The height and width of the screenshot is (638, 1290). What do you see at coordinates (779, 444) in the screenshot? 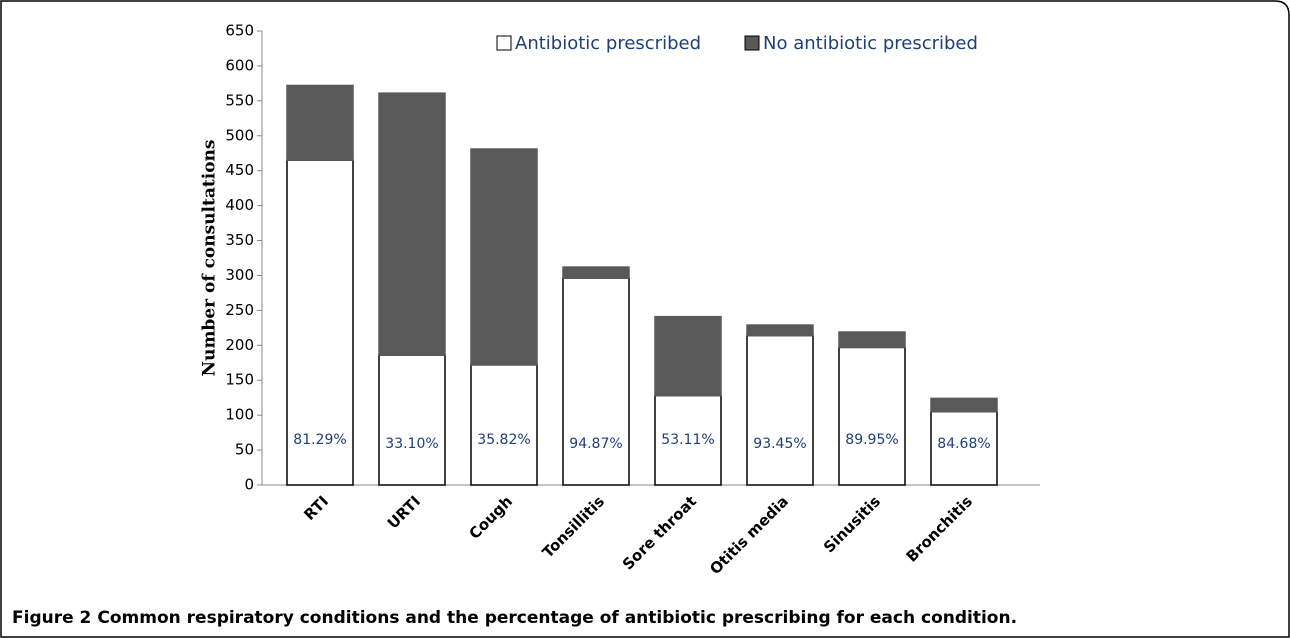
I see `percent-label: 93.45%` at bounding box center [779, 444].